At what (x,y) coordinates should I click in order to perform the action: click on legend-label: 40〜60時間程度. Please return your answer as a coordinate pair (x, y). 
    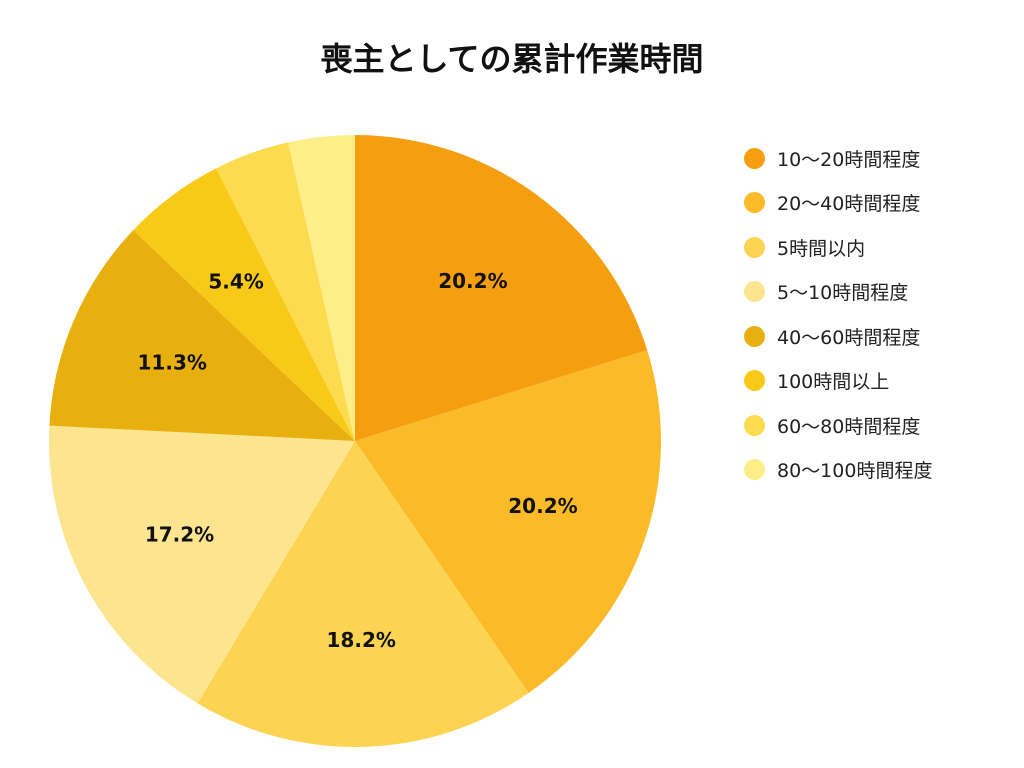
    Looking at the image, I should click on (849, 337).